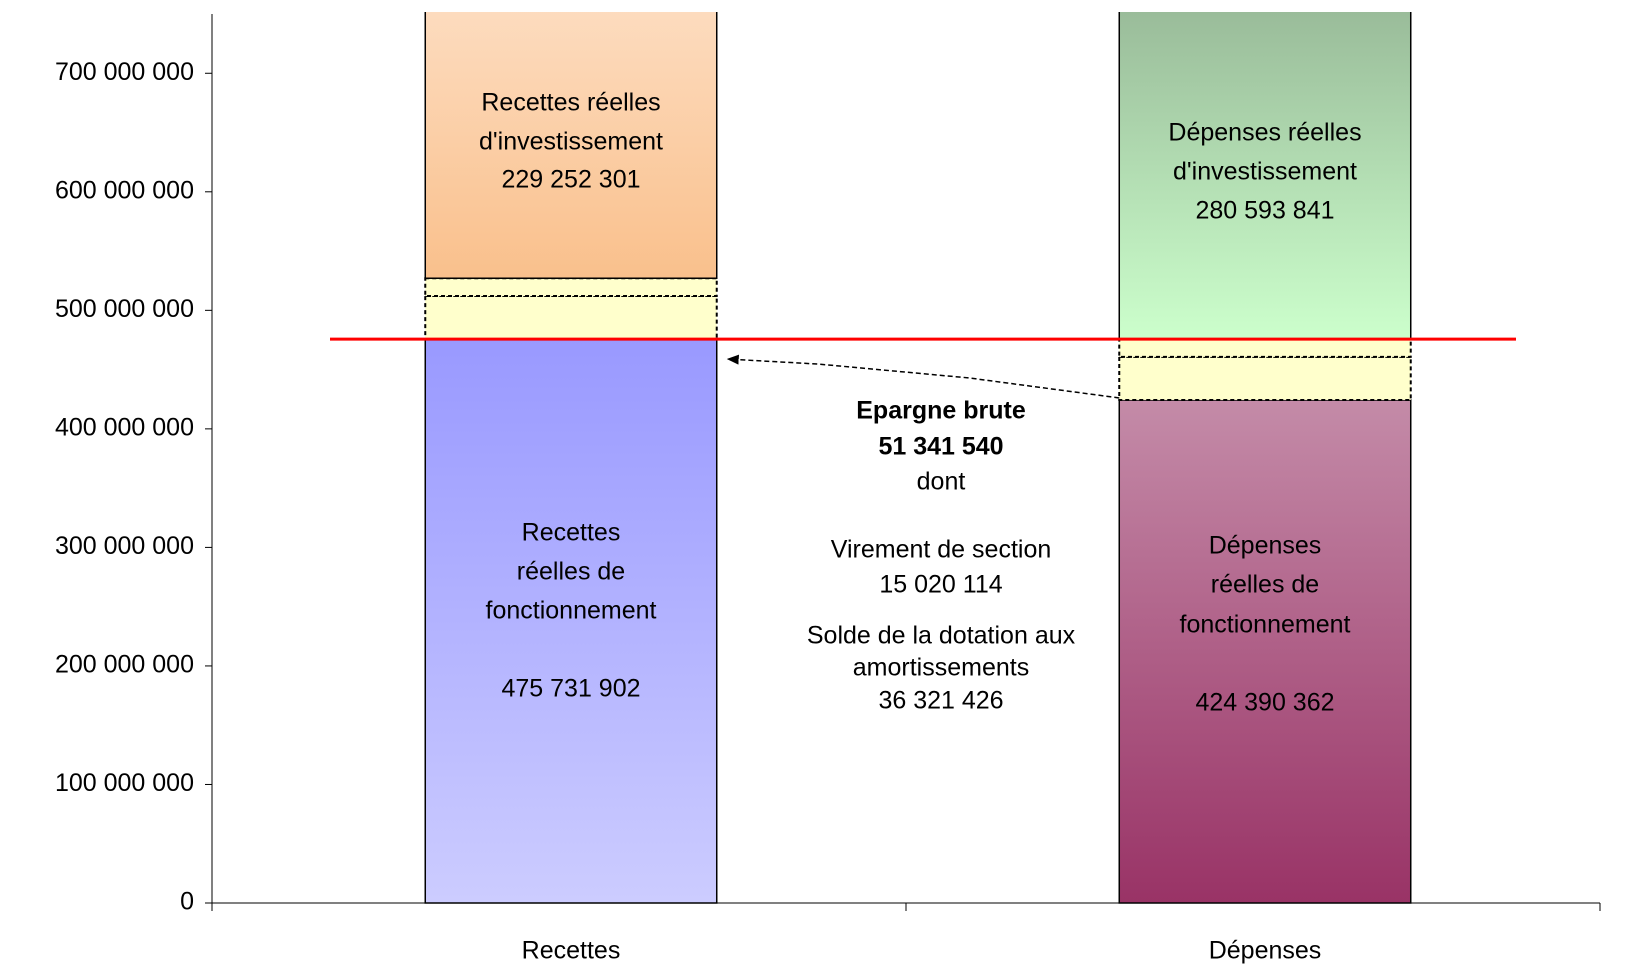 Image resolution: width=1645 pixels, height=970 pixels. Describe the element at coordinates (124, 546) in the screenshot. I see `y-tick-label: 300 000 000` at that location.